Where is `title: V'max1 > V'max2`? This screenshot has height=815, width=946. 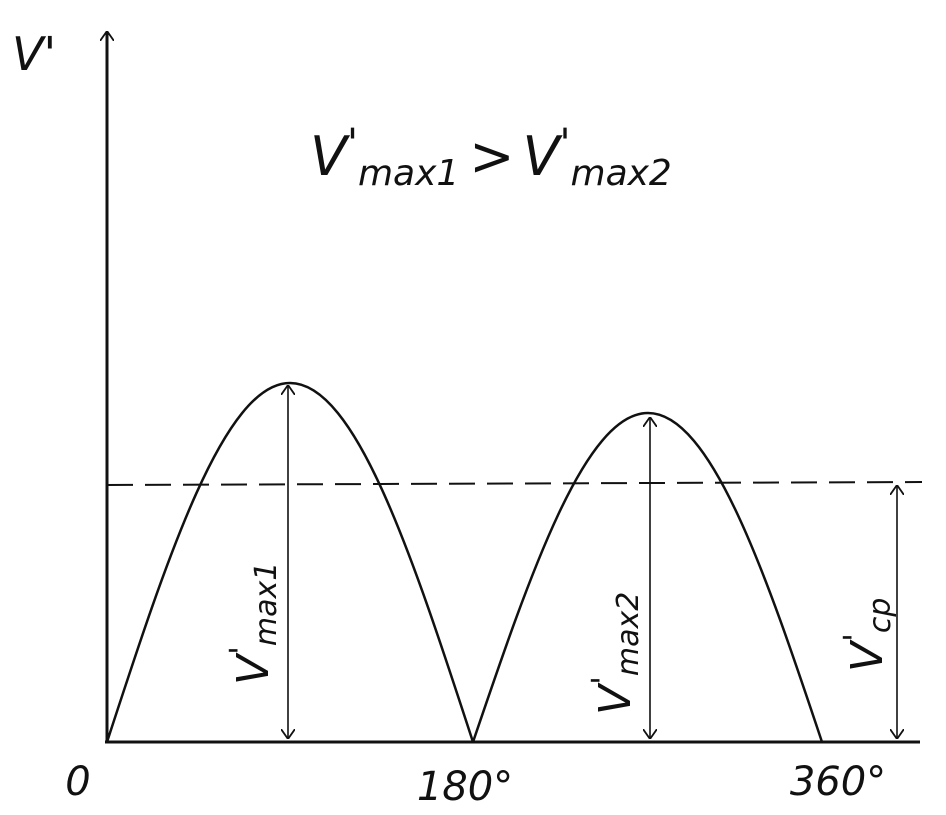
title: V'max1 > V'max2 is located at coordinates (491, 157).